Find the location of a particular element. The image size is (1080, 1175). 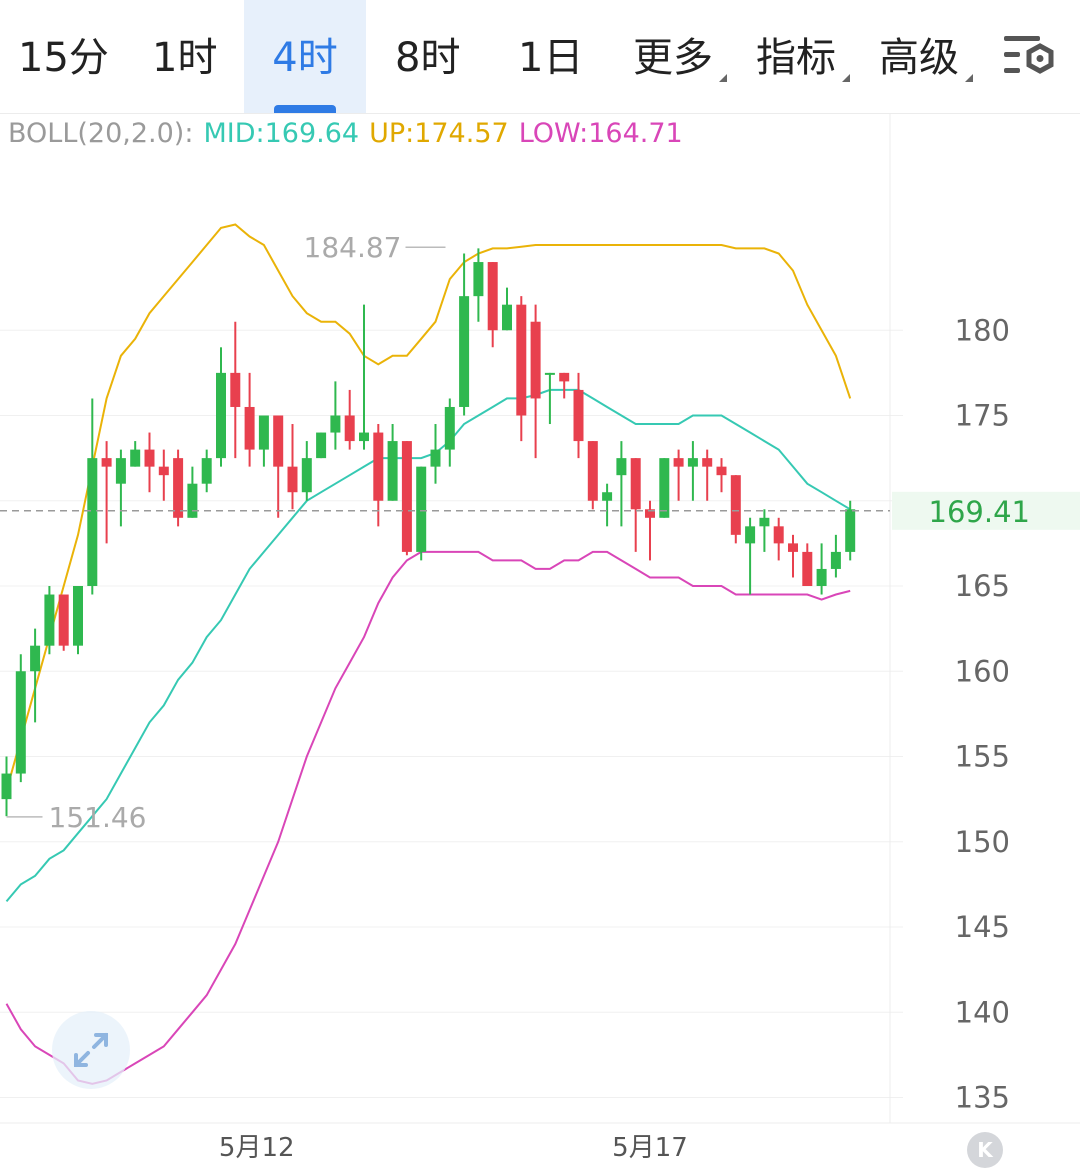

tab-label: 更多 is located at coordinates (673, 58).